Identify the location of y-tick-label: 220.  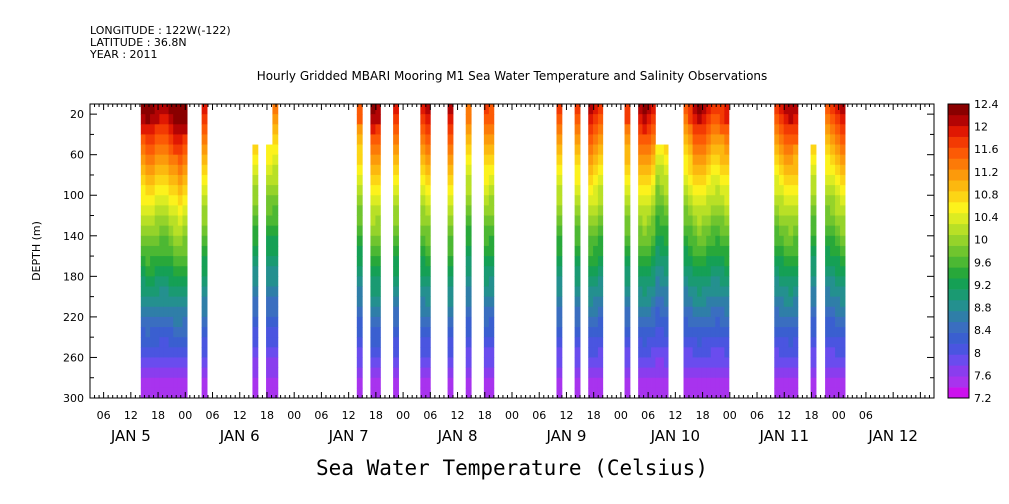
(73, 317).